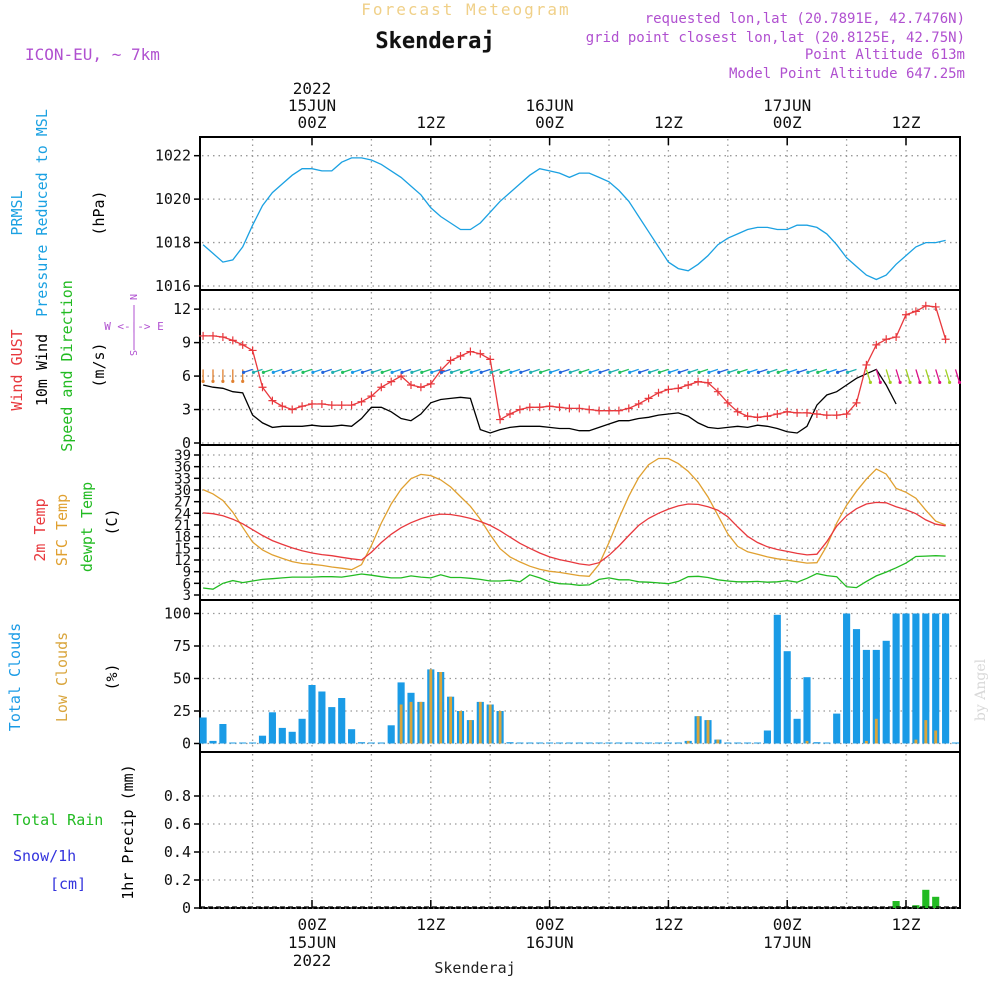 The height and width of the screenshot is (1000, 1000). What do you see at coordinates (177, 796) in the screenshot?
I see `y-tick-label: 0.8` at bounding box center [177, 796].